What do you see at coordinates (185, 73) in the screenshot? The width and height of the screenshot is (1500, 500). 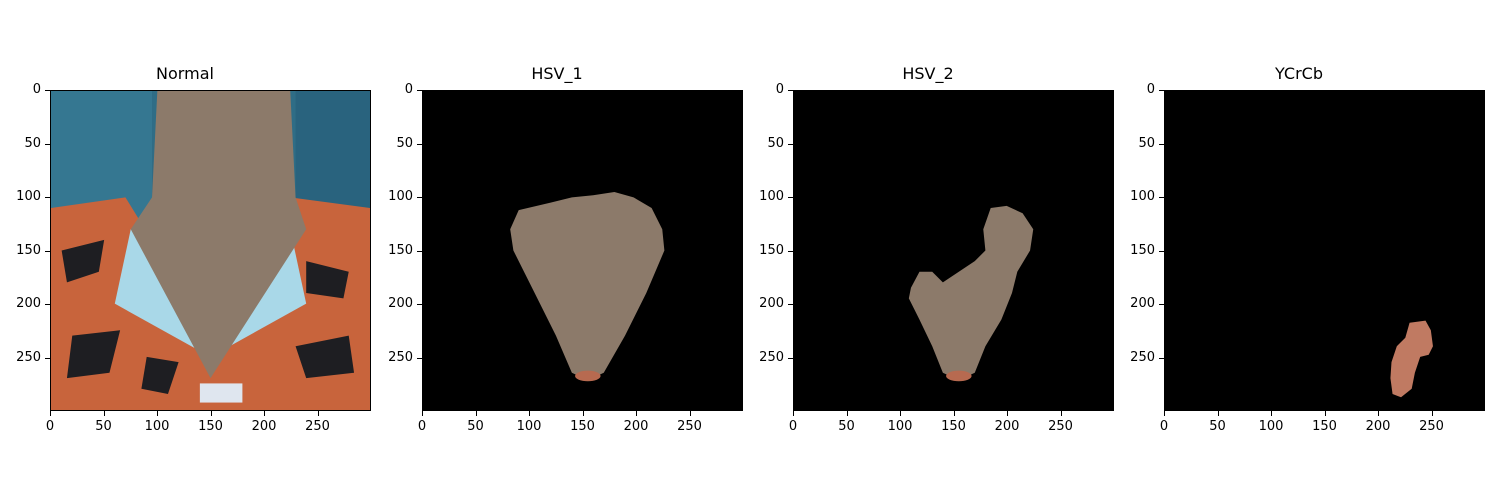 I see `panel-title: Normal` at bounding box center [185, 73].